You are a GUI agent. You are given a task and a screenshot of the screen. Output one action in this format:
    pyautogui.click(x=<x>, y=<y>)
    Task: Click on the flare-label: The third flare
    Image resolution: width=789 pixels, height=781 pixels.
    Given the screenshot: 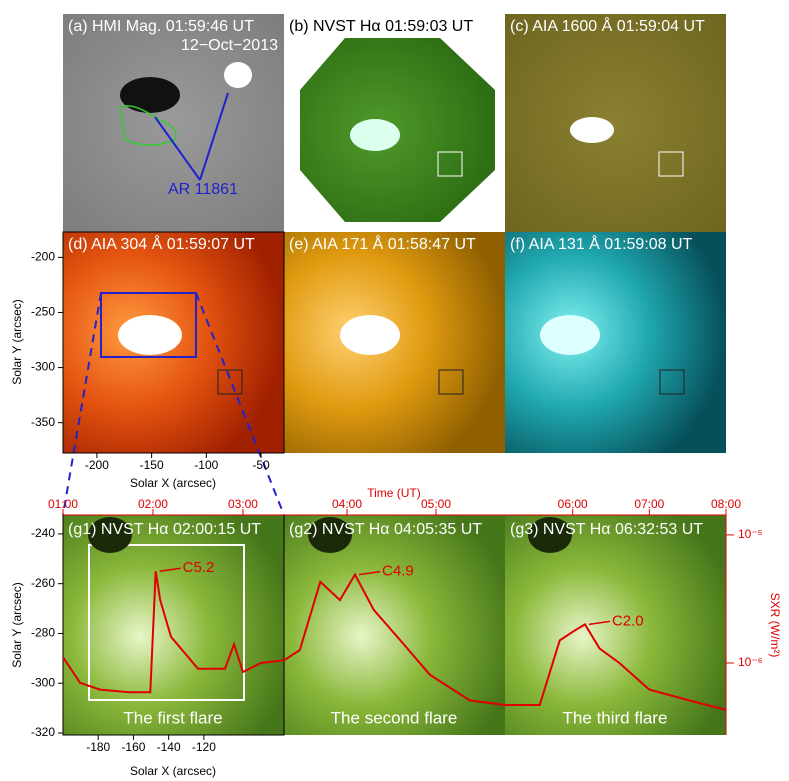 What is the action you would take?
    pyautogui.click(x=615, y=717)
    